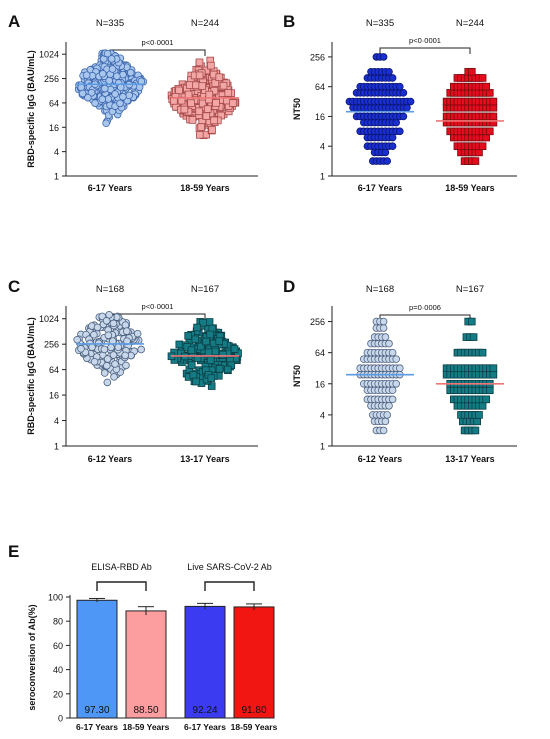 The height and width of the screenshot is (739, 550). What do you see at coordinates (425, 307) in the screenshot?
I see `p-value-label: p=0·0006` at bounding box center [425, 307].